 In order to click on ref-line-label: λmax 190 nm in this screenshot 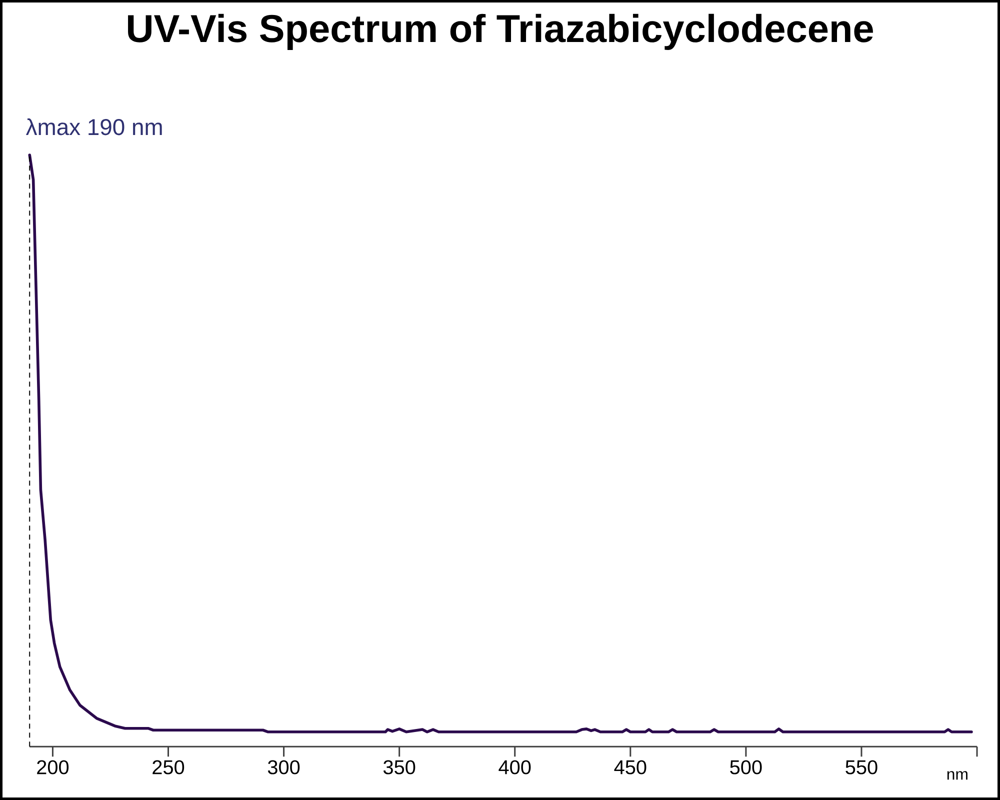, I will do `click(94, 127)`.